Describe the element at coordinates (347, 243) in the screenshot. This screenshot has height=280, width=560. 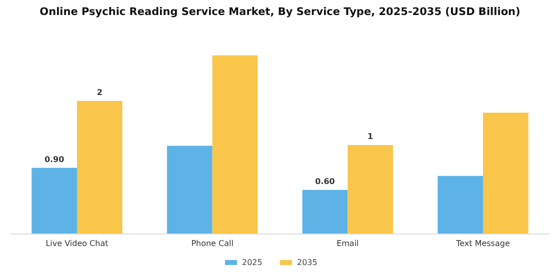
I see `x-tick-label: Email` at that location.